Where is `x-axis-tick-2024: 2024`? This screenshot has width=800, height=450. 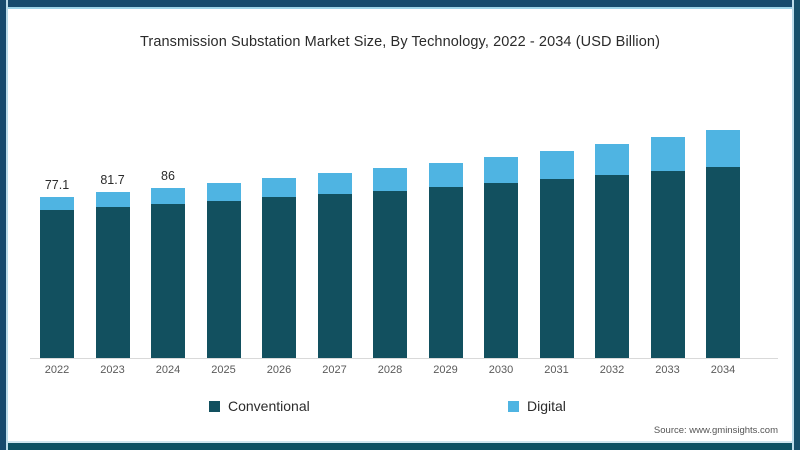
x-axis-tick-2024: 2024 is located at coordinates (168, 370).